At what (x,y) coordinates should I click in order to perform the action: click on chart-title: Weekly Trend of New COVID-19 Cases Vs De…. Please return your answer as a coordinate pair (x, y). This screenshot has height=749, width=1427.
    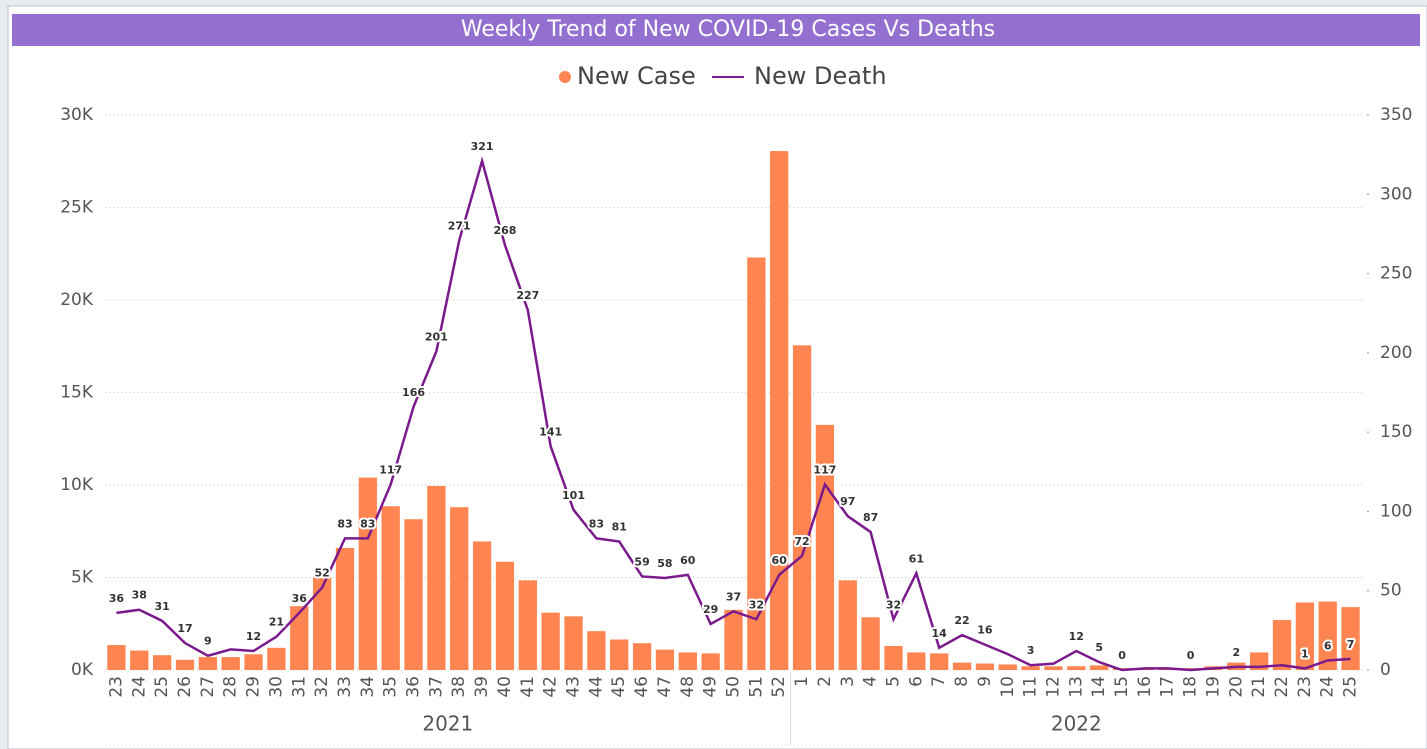
    Looking at the image, I should click on (728, 29).